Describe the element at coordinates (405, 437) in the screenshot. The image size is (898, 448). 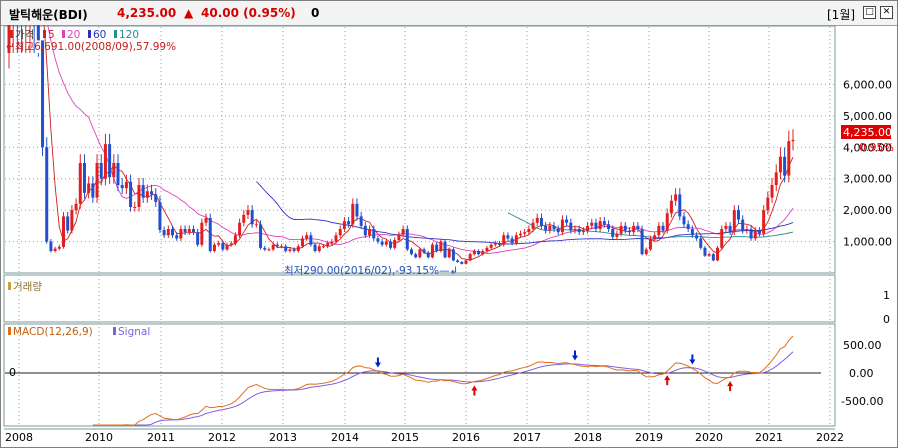
I see `year-tick: 2015` at that location.